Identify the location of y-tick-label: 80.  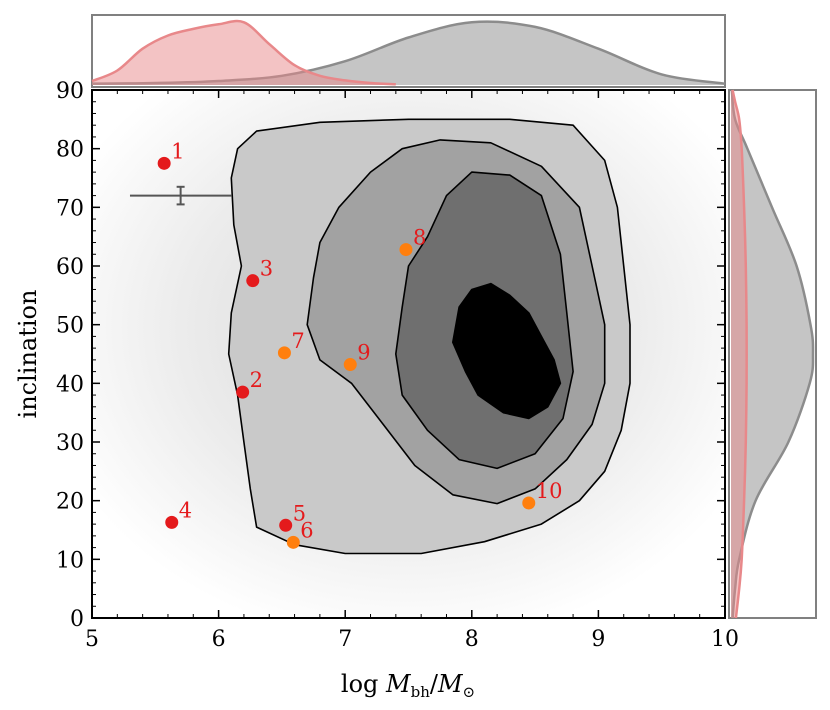
(70, 150).